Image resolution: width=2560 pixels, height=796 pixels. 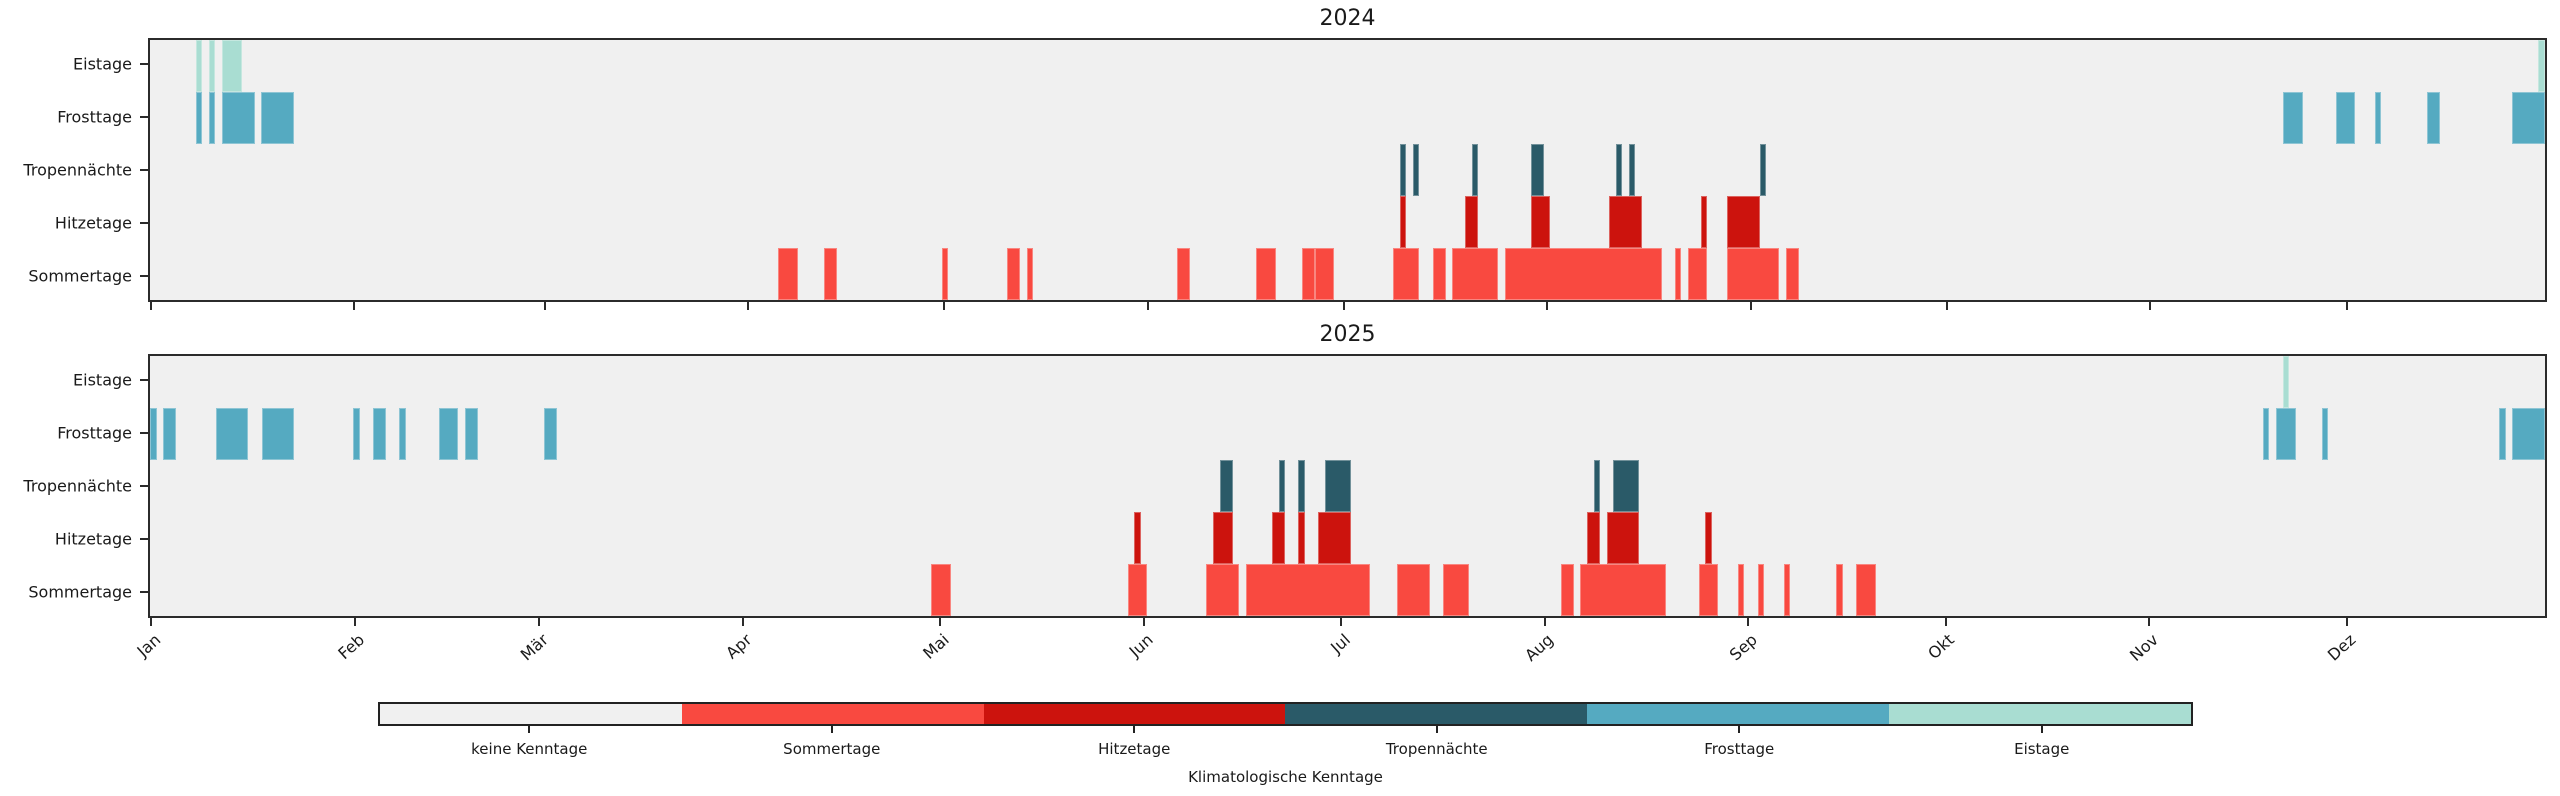 I want to click on legend-label-hitzetage: Hitzetage, so click(x=1134, y=749).